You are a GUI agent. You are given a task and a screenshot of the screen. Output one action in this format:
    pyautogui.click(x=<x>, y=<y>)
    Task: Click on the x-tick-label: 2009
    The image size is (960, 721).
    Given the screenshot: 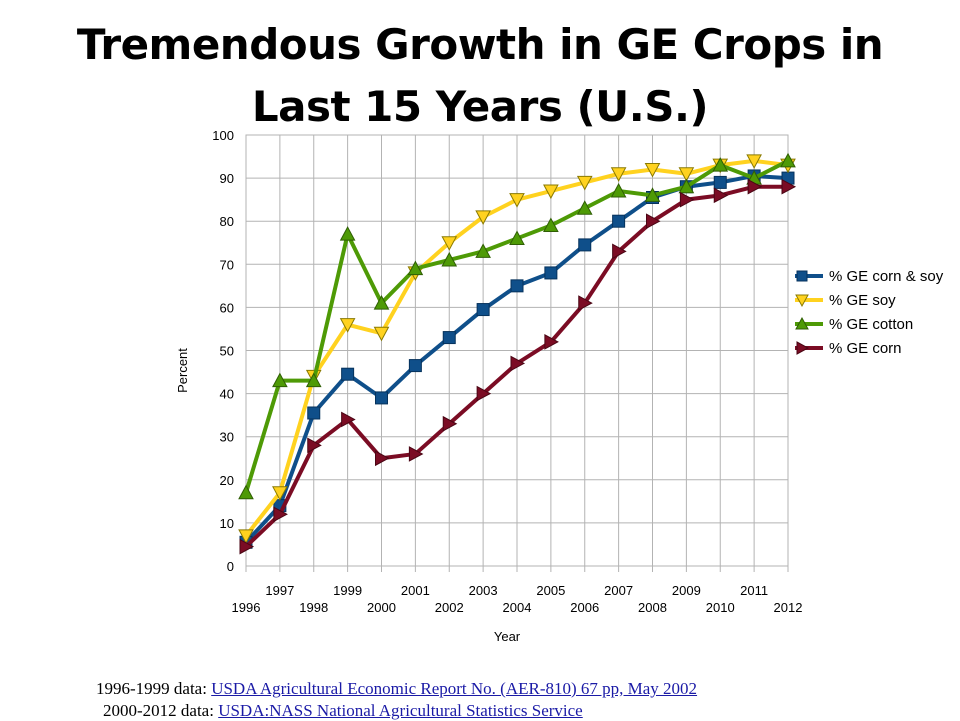 What is the action you would take?
    pyautogui.click(x=686, y=590)
    